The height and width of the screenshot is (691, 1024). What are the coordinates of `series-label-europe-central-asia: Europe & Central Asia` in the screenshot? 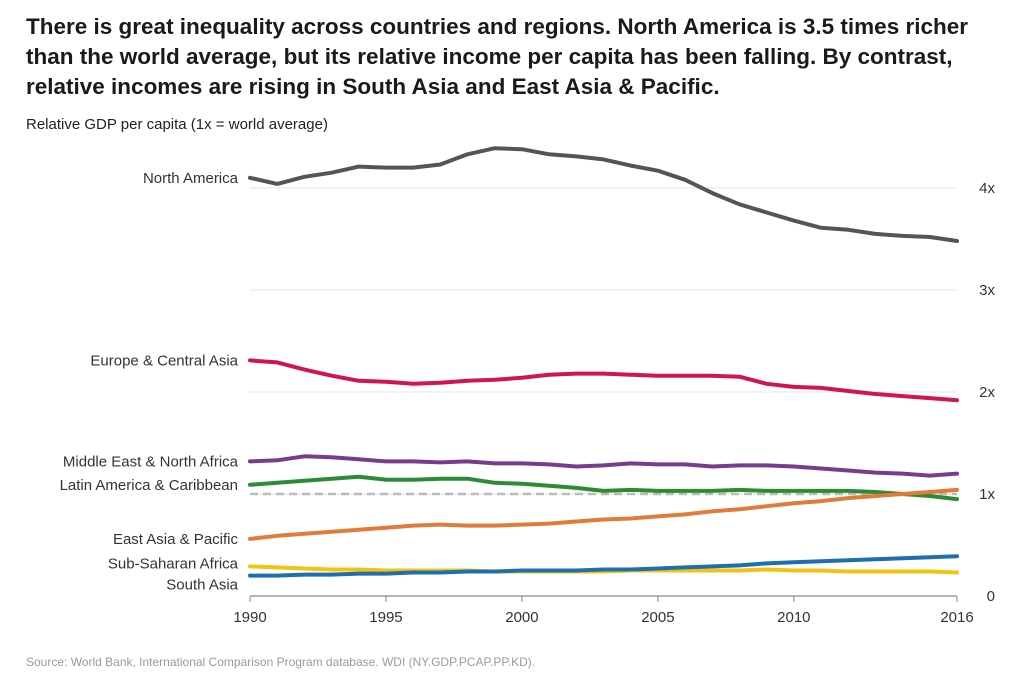 It's located at (164, 360).